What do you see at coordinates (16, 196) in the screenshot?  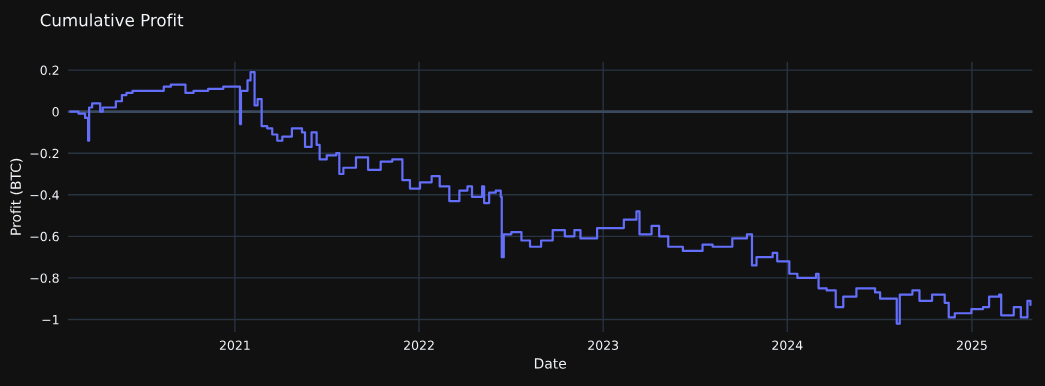 I see `y-axis-title: Profit (BTC)` at bounding box center [16, 196].